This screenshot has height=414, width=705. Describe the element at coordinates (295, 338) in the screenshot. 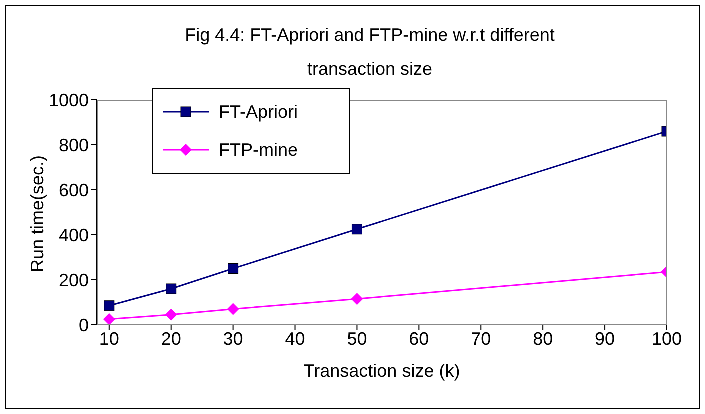

I see `x-tick-label: 40` at that location.